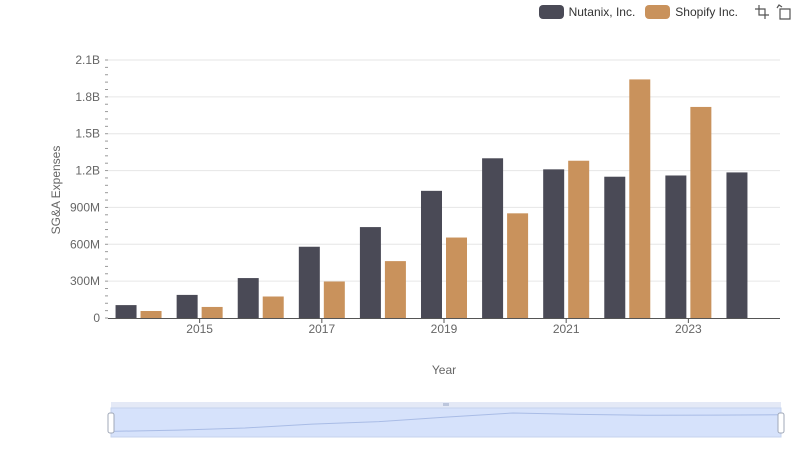  I want to click on legend-item-nutanix: Nutanix, Inc., so click(587, 12).